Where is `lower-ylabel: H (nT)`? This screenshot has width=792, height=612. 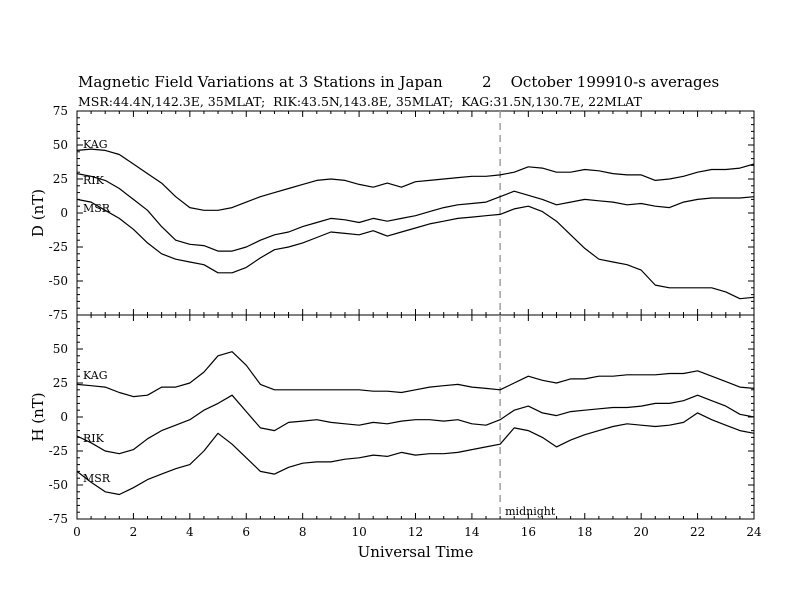
lower-ylabel: H (nT) is located at coordinates (38, 416).